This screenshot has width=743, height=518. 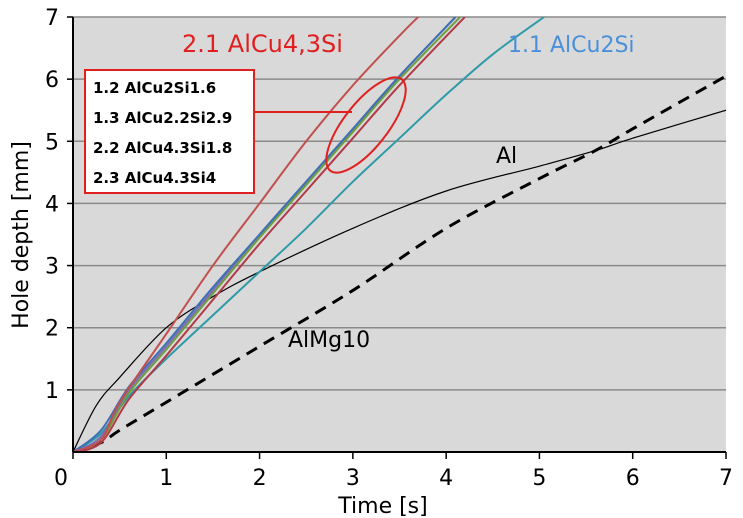 I want to click on x-tick-label: 0, so click(x=61, y=478).